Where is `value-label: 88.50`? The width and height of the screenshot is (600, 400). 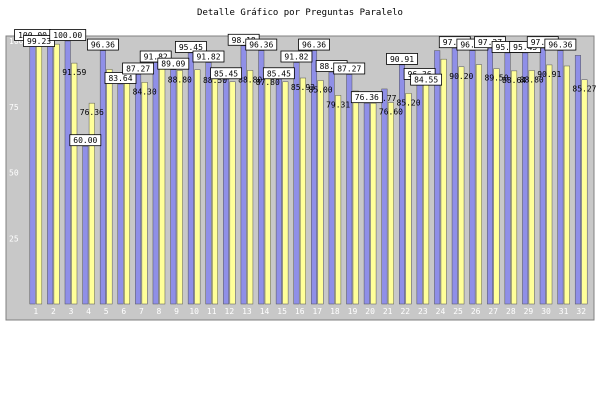
value-label: 88.50 is located at coordinates (215, 80).